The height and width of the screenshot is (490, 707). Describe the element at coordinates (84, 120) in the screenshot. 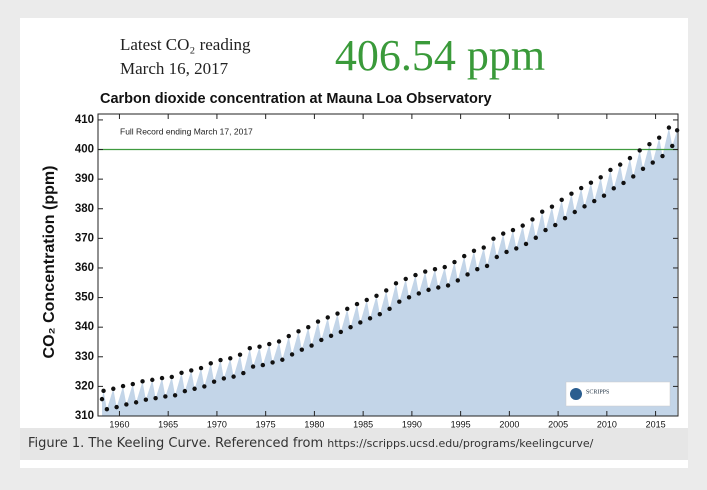

I see `y-tick-label: 410` at that location.